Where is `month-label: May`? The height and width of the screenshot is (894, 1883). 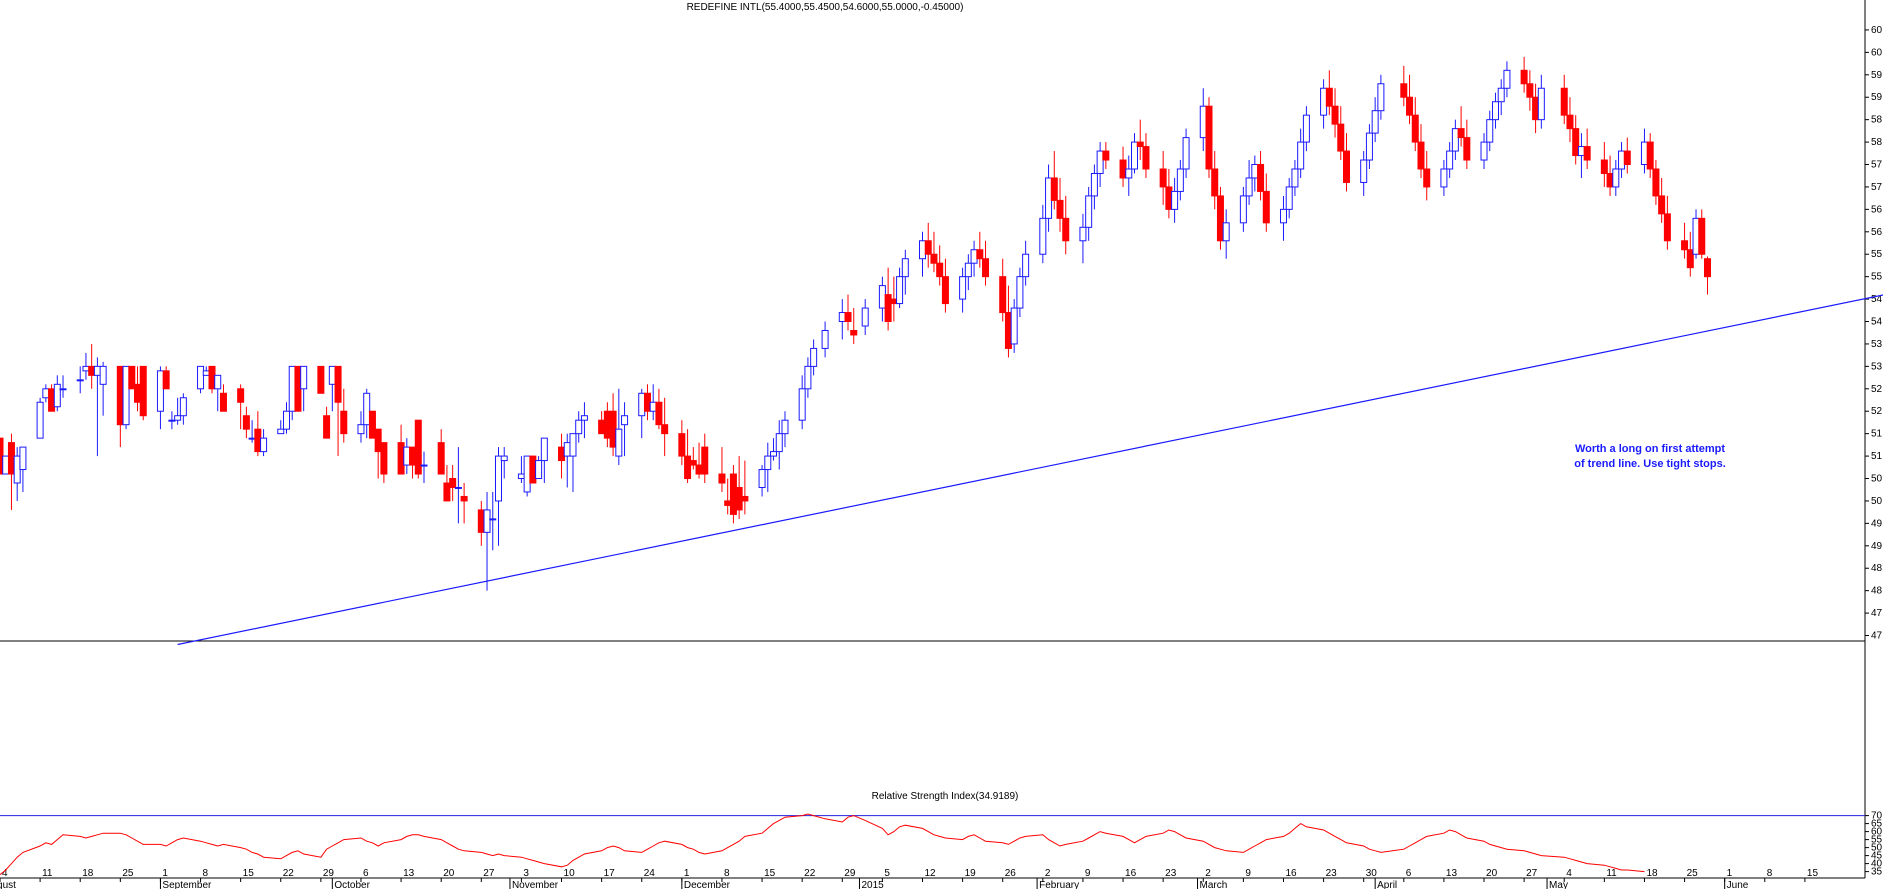 month-label: May is located at coordinates (1558, 884).